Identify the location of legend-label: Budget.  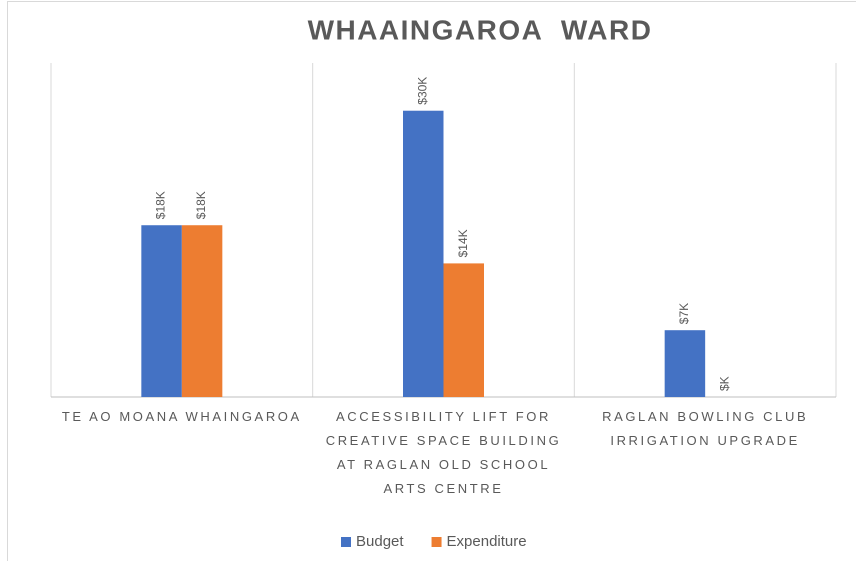
(380, 541).